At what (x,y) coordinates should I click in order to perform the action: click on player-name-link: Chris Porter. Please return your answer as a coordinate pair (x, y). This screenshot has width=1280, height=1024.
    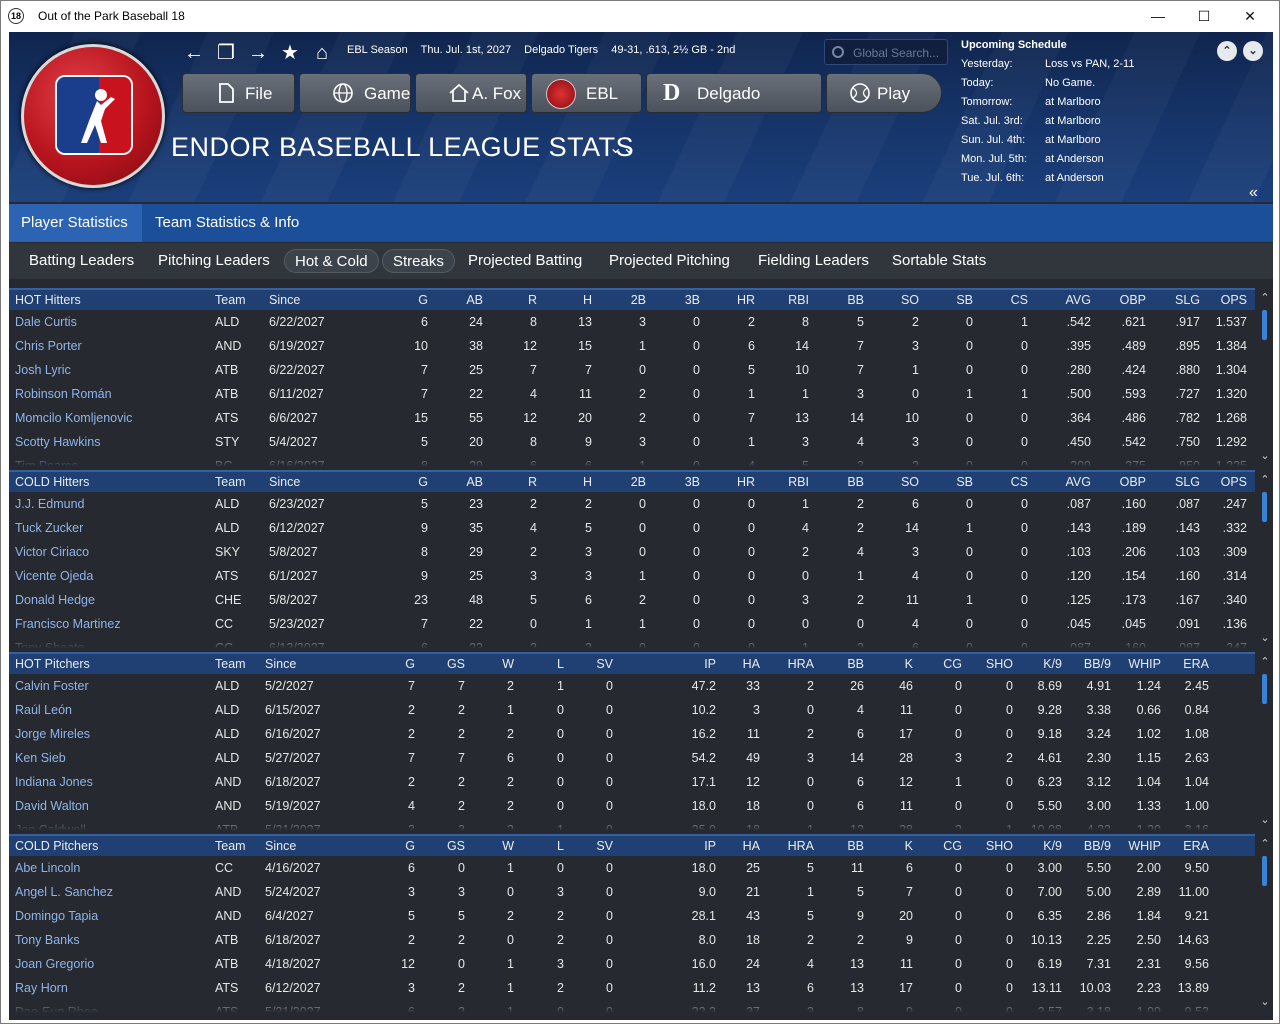
    Looking at the image, I should click on (48, 346).